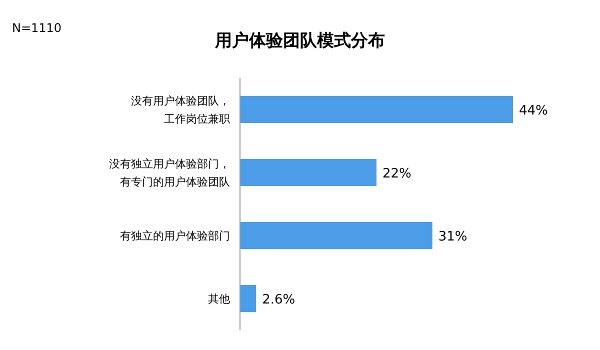  Describe the element at coordinates (533, 111) in the screenshot. I see `data-label: 44%` at that location.